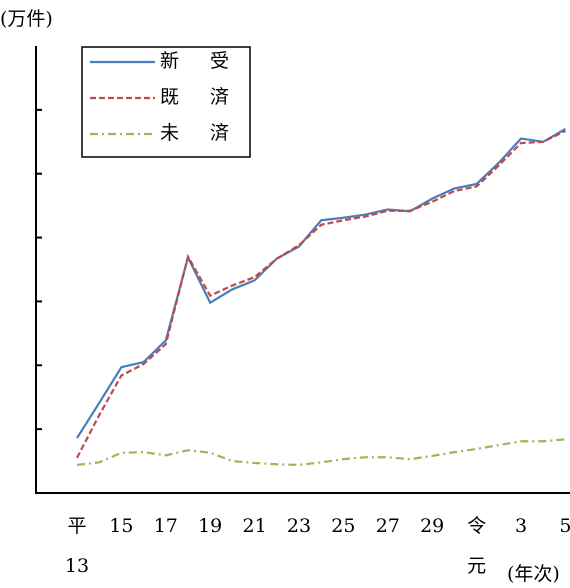 Image resolution: width=570 pixels, height=588 pixels. I want to click on x-tick-label: 27, so click(388, 526).